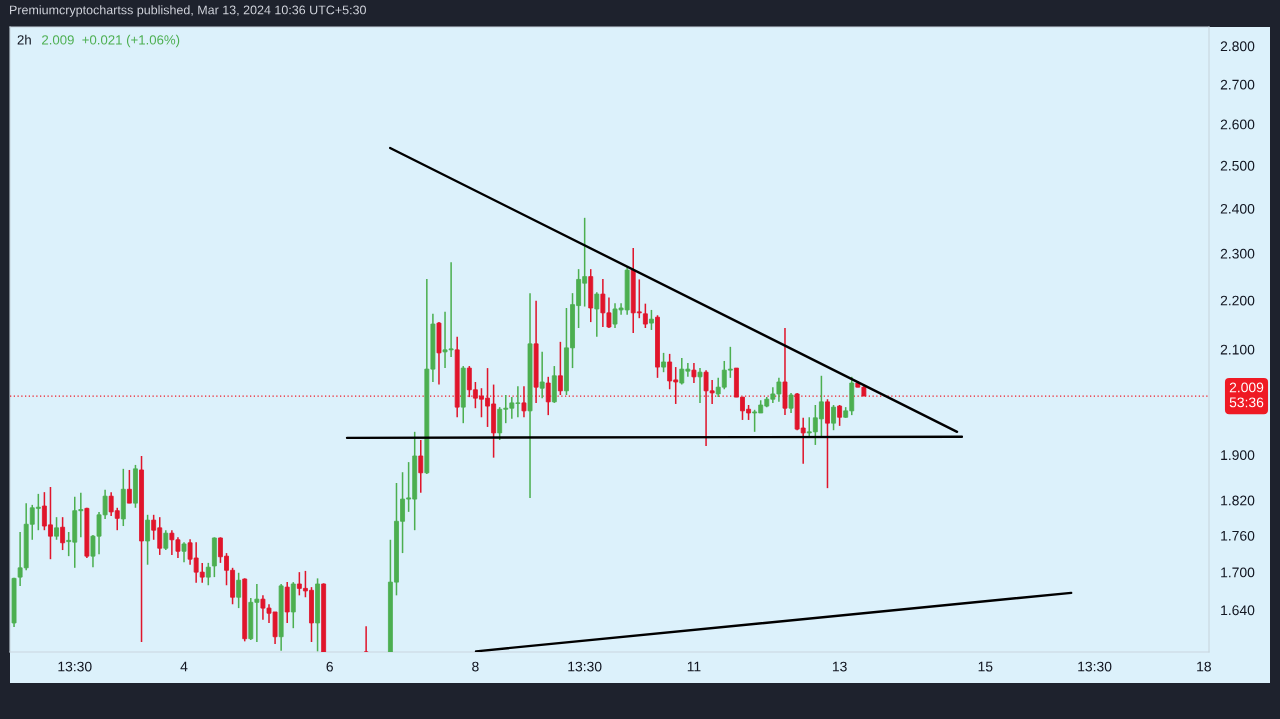 The width and height of the screenshot is (1280, 719). I want to click on x-tick-label: 13, so click(839, 666).